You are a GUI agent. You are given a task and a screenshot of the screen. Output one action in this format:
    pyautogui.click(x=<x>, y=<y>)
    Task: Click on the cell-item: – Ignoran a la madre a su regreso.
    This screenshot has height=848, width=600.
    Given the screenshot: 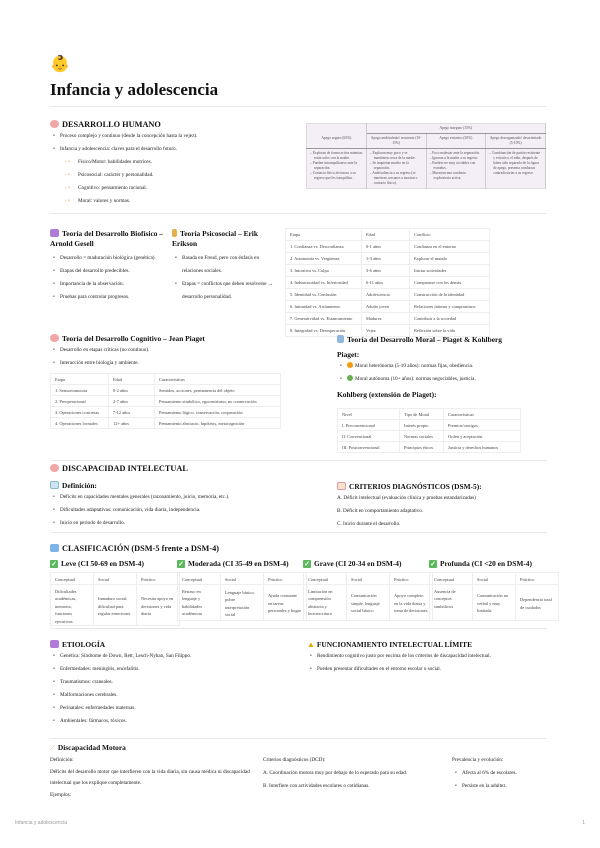 What is the action you would take?
    pyautogui.click(x=454, y=158)
    